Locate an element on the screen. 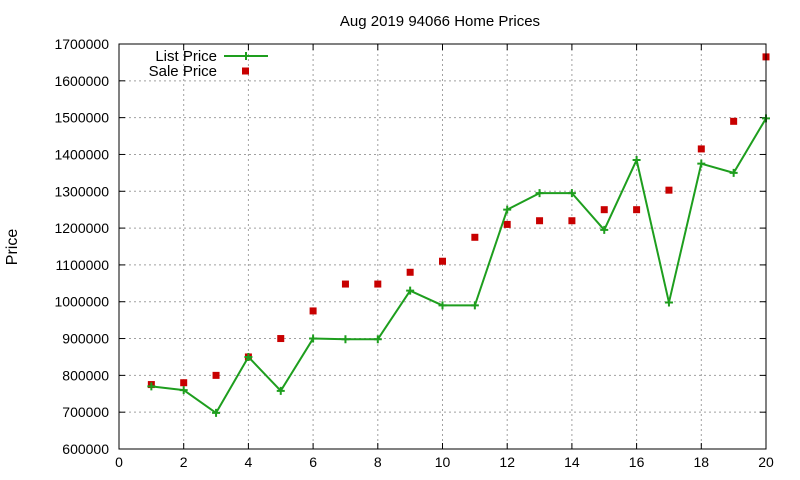  x-tick-label: 8 is located at coordinates (378, 462).